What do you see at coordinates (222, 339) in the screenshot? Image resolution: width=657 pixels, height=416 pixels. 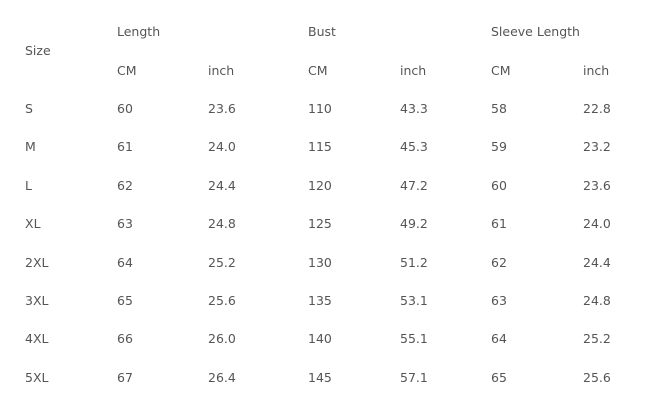 I see `measurement: 26.0` at bounding box center [222, 339].